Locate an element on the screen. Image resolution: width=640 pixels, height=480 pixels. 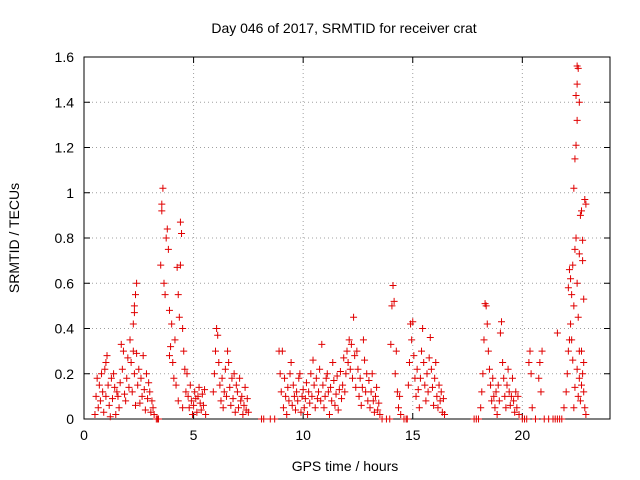
y-tick-label: 1 is located at coordinates (70, 193).